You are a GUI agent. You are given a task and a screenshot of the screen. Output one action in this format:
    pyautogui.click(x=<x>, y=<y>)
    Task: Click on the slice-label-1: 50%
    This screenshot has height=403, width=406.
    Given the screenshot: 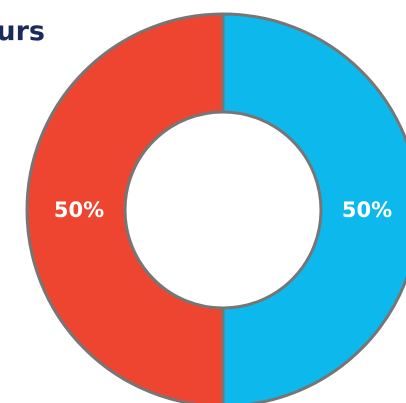 What is the action you would take?
    pyautogui.click(x=367, y=210)
    